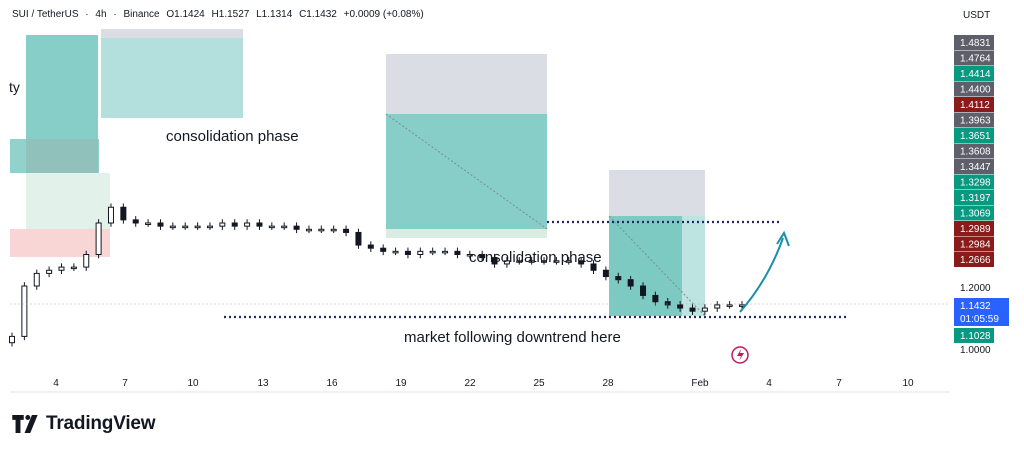  Describe the element at coordinates (539, 383) in the screenshot. I see `x-tick-label: 25` at that location.